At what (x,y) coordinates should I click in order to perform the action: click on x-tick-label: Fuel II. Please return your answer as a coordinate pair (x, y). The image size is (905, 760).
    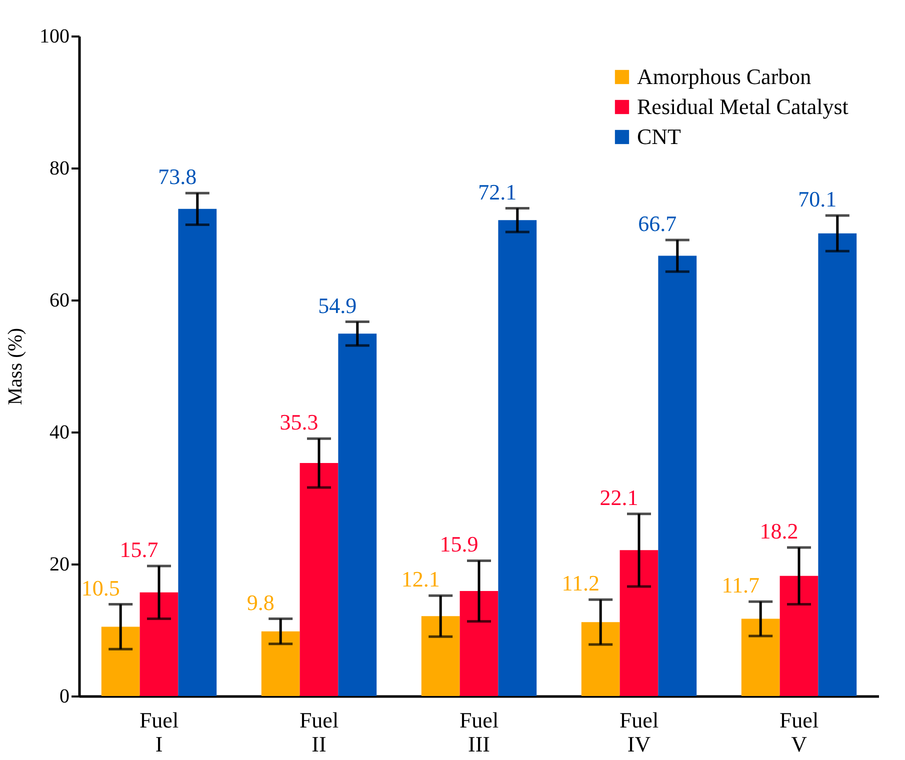
    Looking at the image, I should click on (319, 732).